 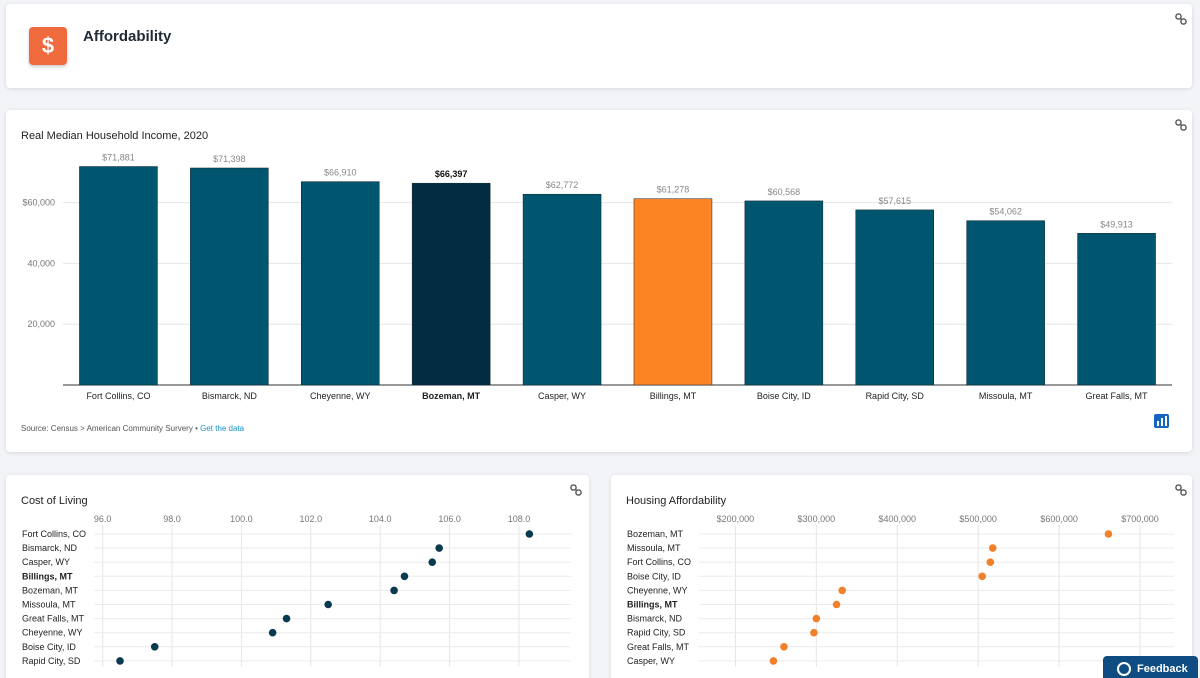 What do you see at coordinates (817, 519) in the screenshot?
I see `x-tick-label: $300,000` at bounding box center [817, 519].